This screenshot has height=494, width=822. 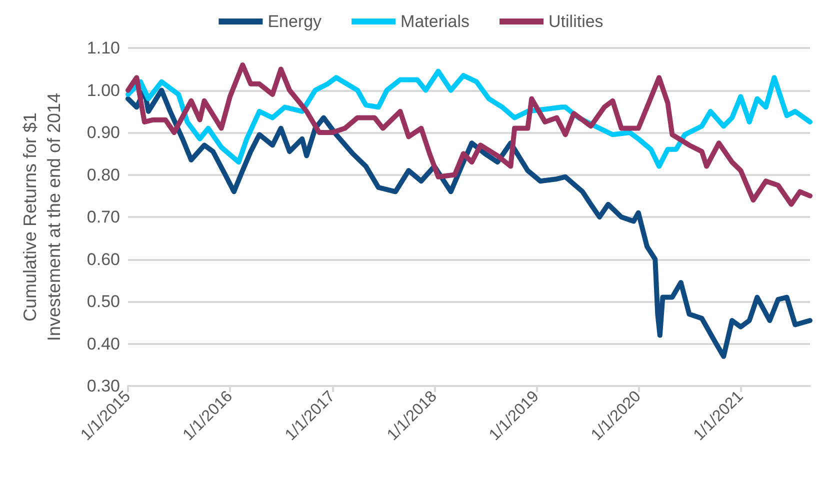 I want to click on y-tick-label: 0.50, so click(x=103, y=301).